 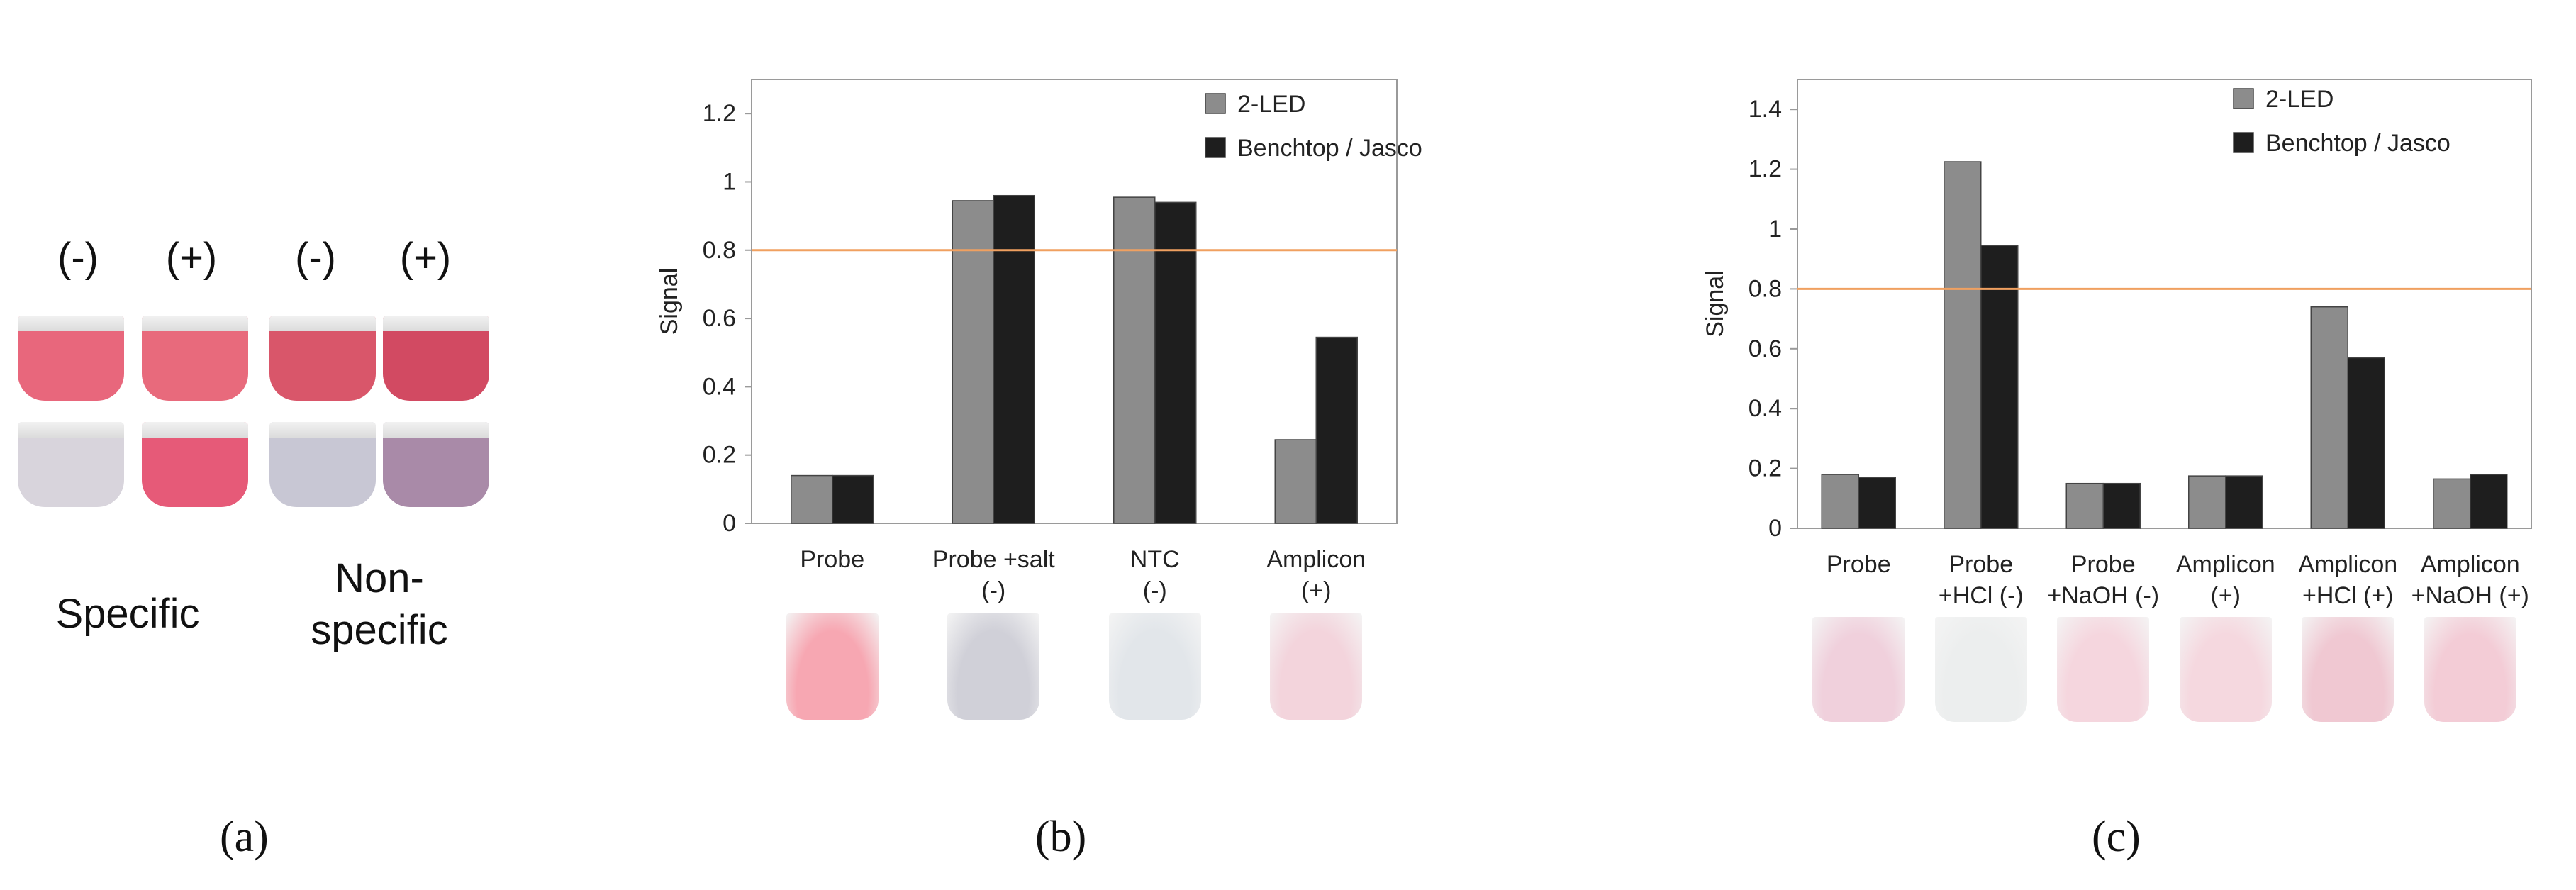 What do you see at coordinates (1982, 595) in the screenshot?
I see `category-label: +HCl (-)` at bounding box center [1982, 595].